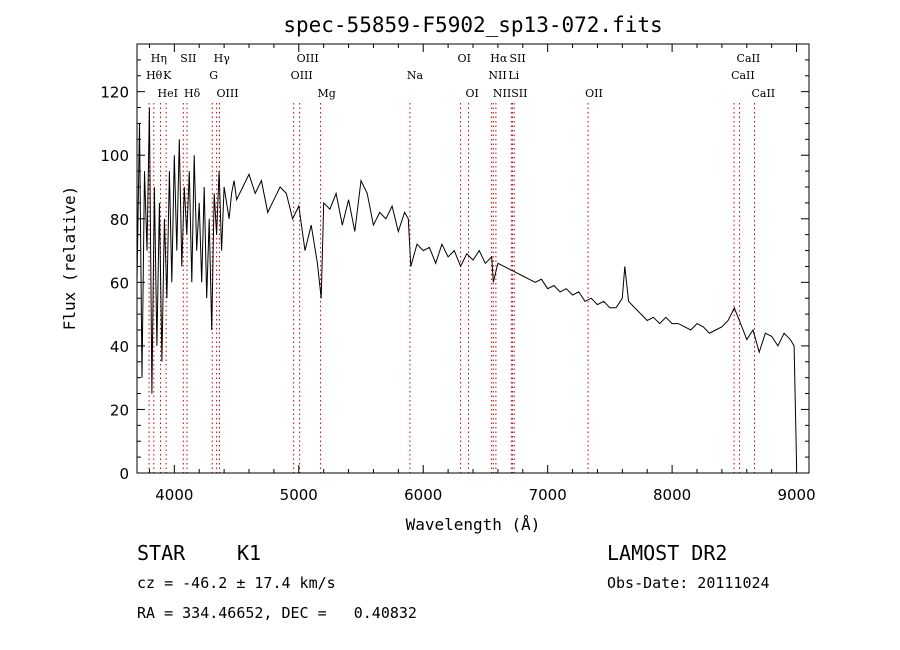 The width and height of the screenshot is (900, 650). What do you see at coordinates (114, 156) in the screenshot?
I see `y-tick-label: 100` at bounding box center [114, 156].